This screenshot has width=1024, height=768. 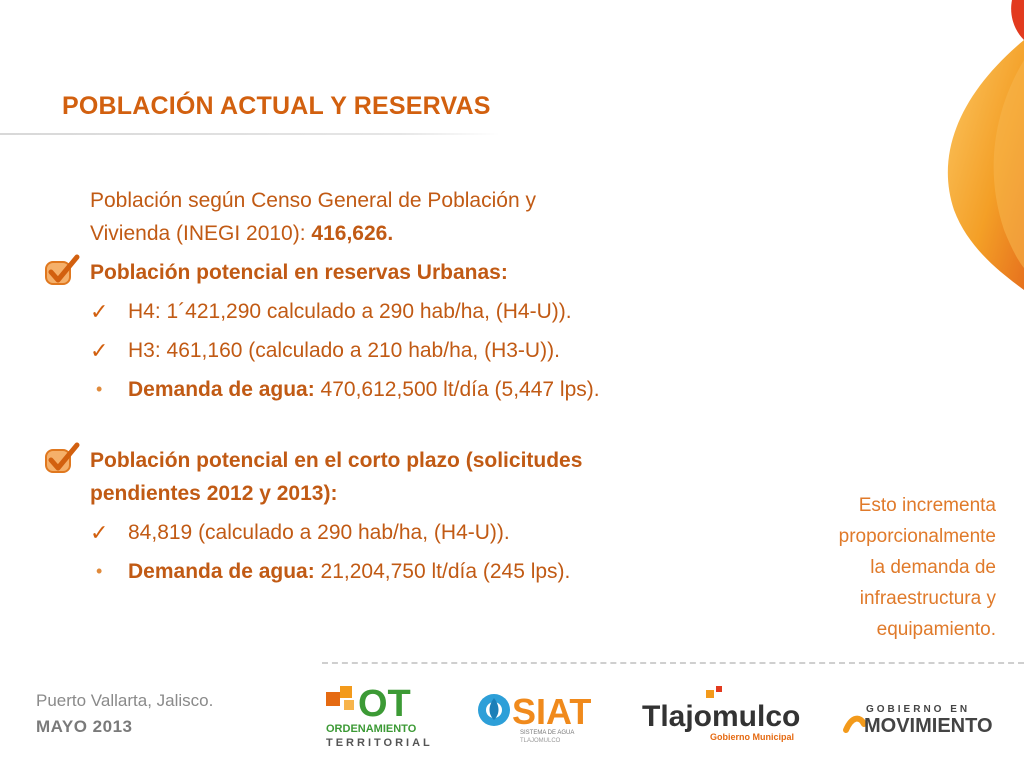 What do you see at coordinates (673, 663) in the screenshot?
I see `footer-divider` at bounding box center [673, 663].